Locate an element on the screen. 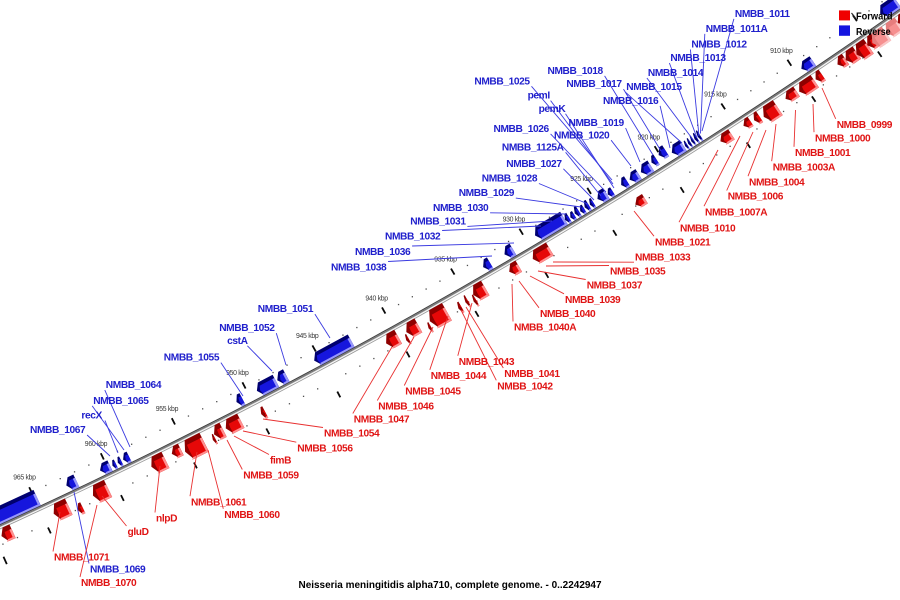  svg-text: NMBB_1054 is located at coordinates (352, 434).